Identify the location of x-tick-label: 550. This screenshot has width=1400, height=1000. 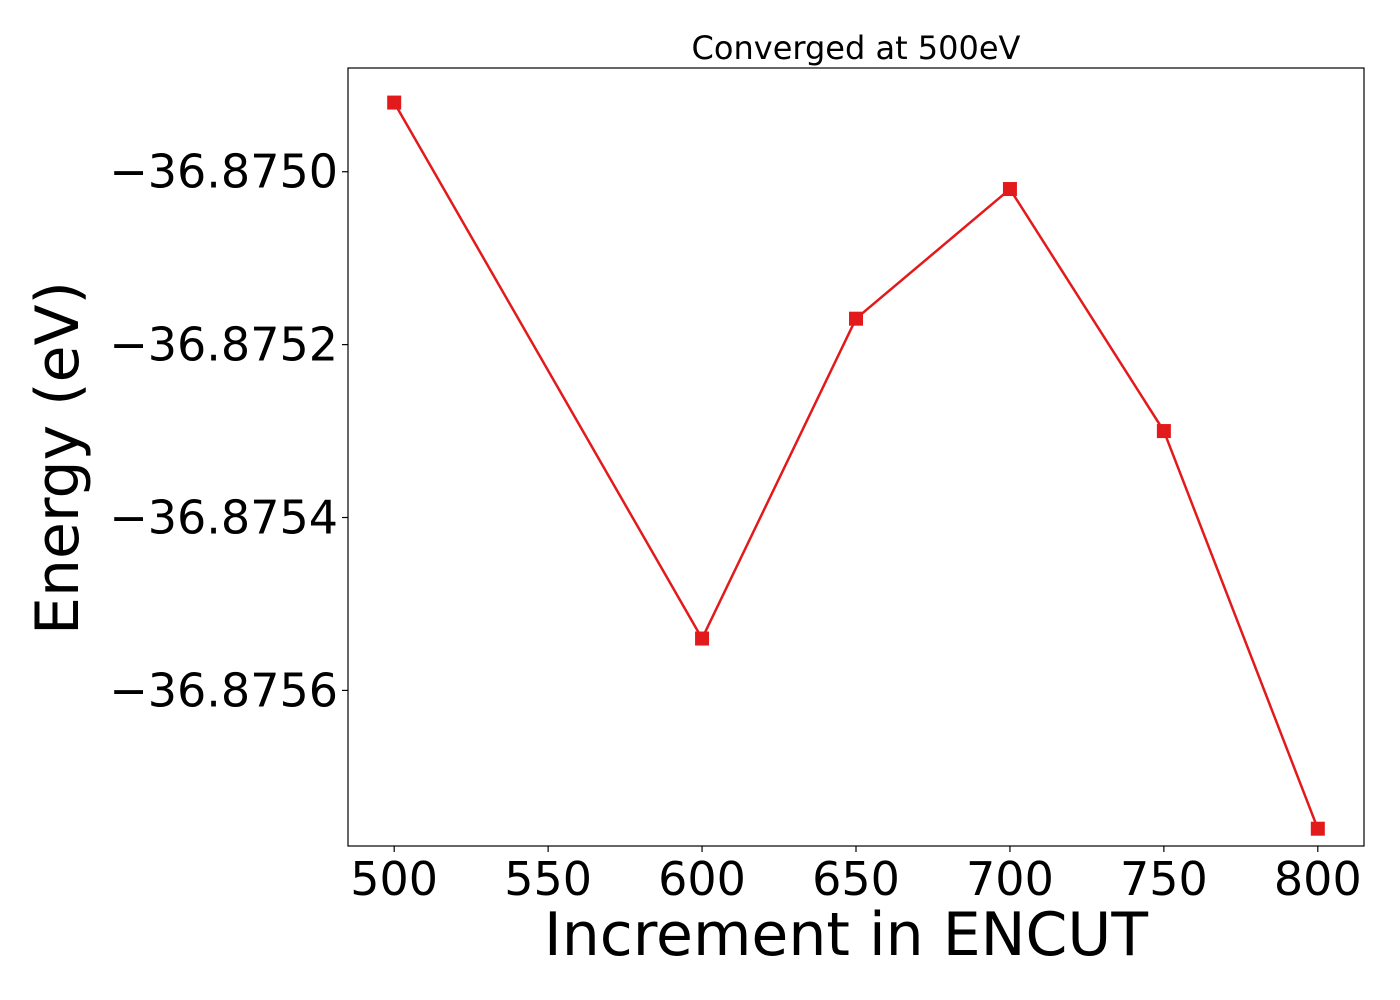
(548, 879).